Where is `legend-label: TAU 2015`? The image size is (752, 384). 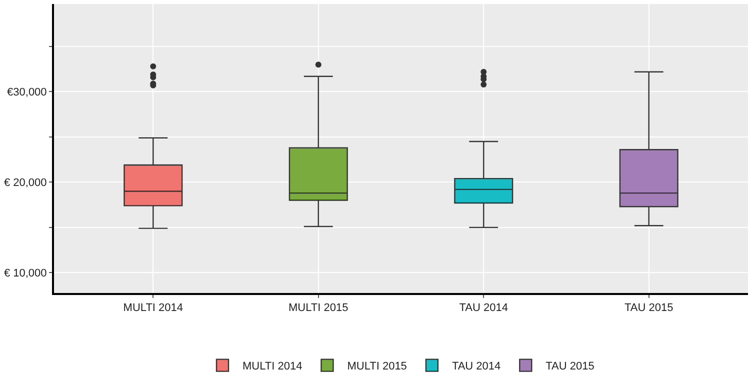
legend-label: TAU 2015 is located at coordinates (570, 366).